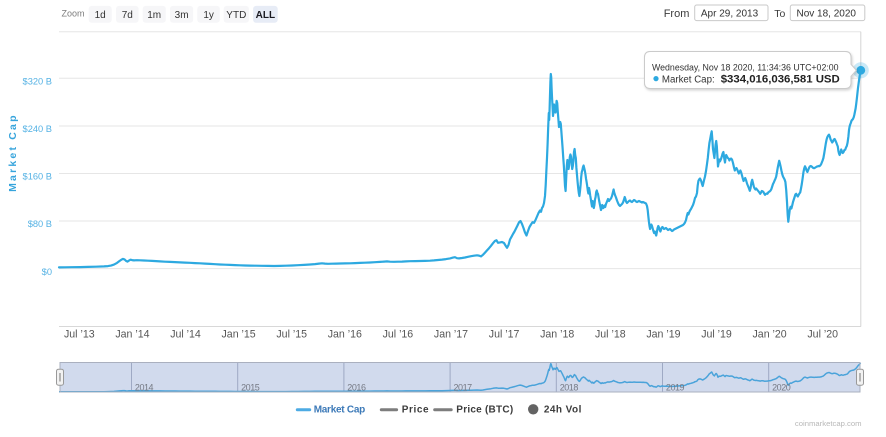  I want to click on svg-text: 1y, so click(208, 15).